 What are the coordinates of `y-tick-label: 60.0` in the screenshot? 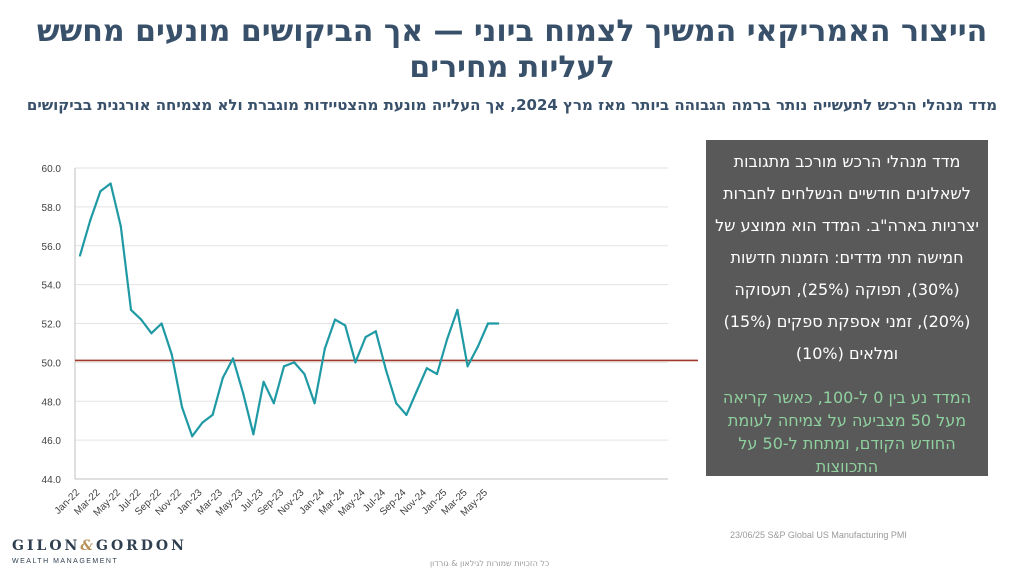 It's located at (52, 169).